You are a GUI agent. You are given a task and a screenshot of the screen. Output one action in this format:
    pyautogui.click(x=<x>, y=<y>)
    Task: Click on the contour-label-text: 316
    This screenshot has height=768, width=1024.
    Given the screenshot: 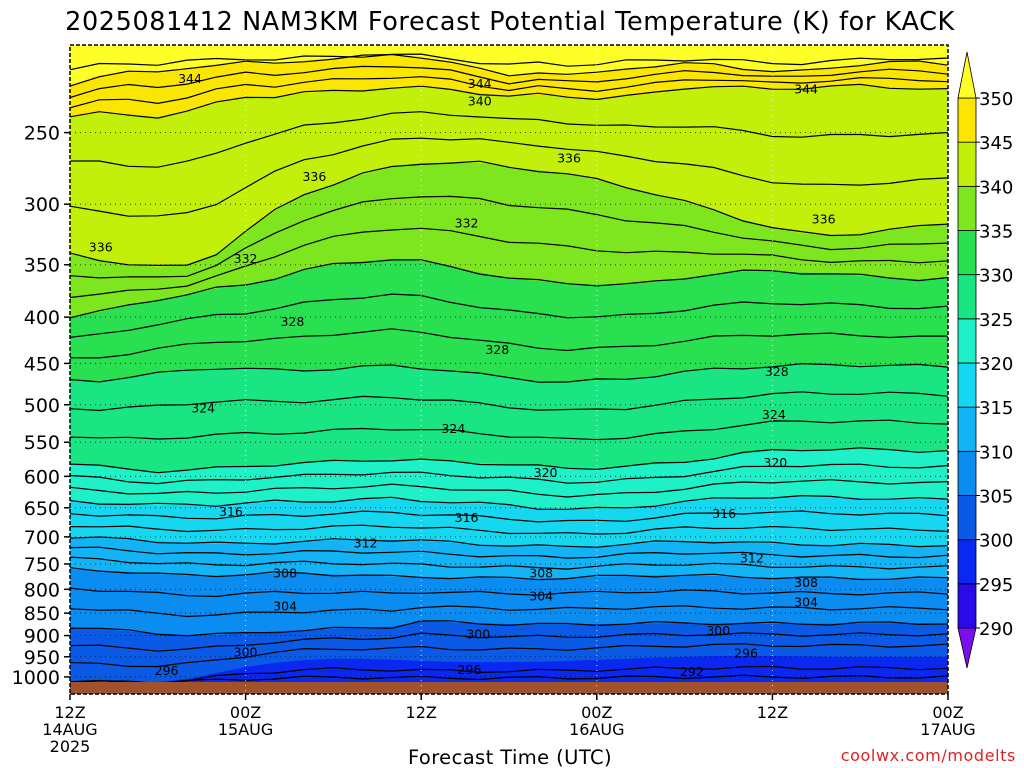 What is the action you would take?
    pyautogui.click(x=724, y=513)
    